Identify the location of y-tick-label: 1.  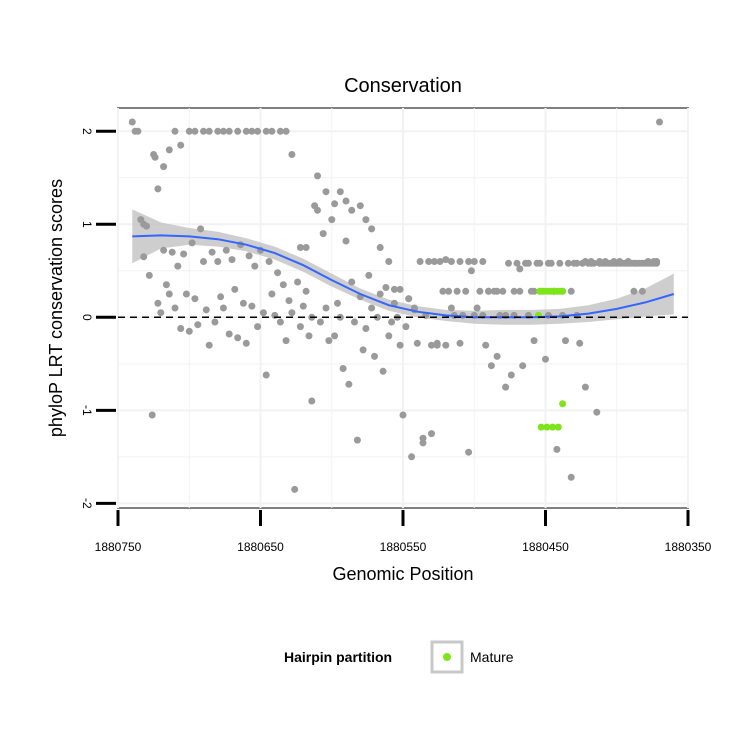
(87, 224).